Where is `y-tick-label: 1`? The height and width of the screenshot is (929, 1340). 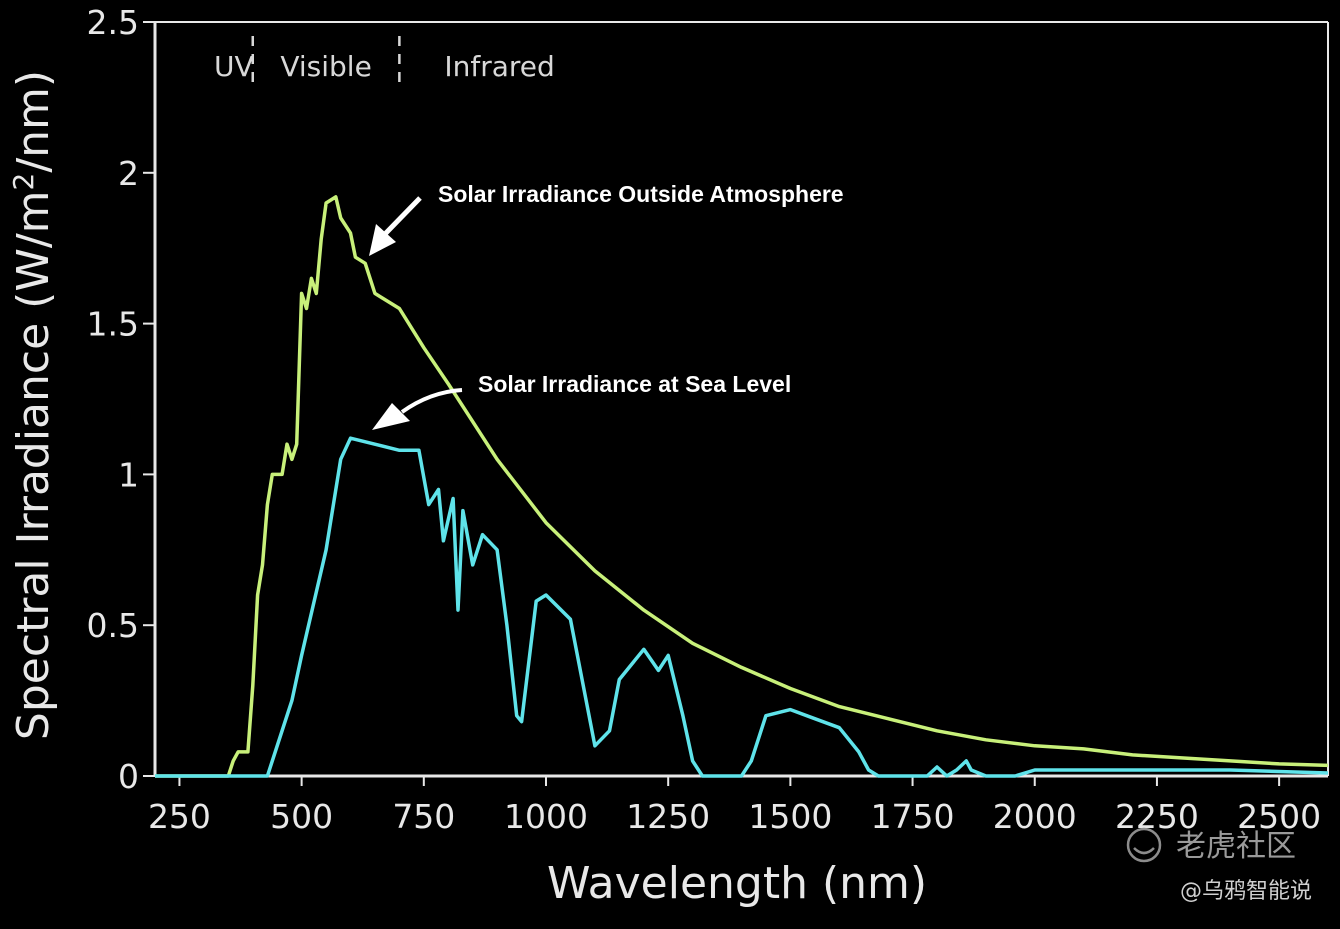
y-tick-label: 1 is located at coordinates (128, 474).